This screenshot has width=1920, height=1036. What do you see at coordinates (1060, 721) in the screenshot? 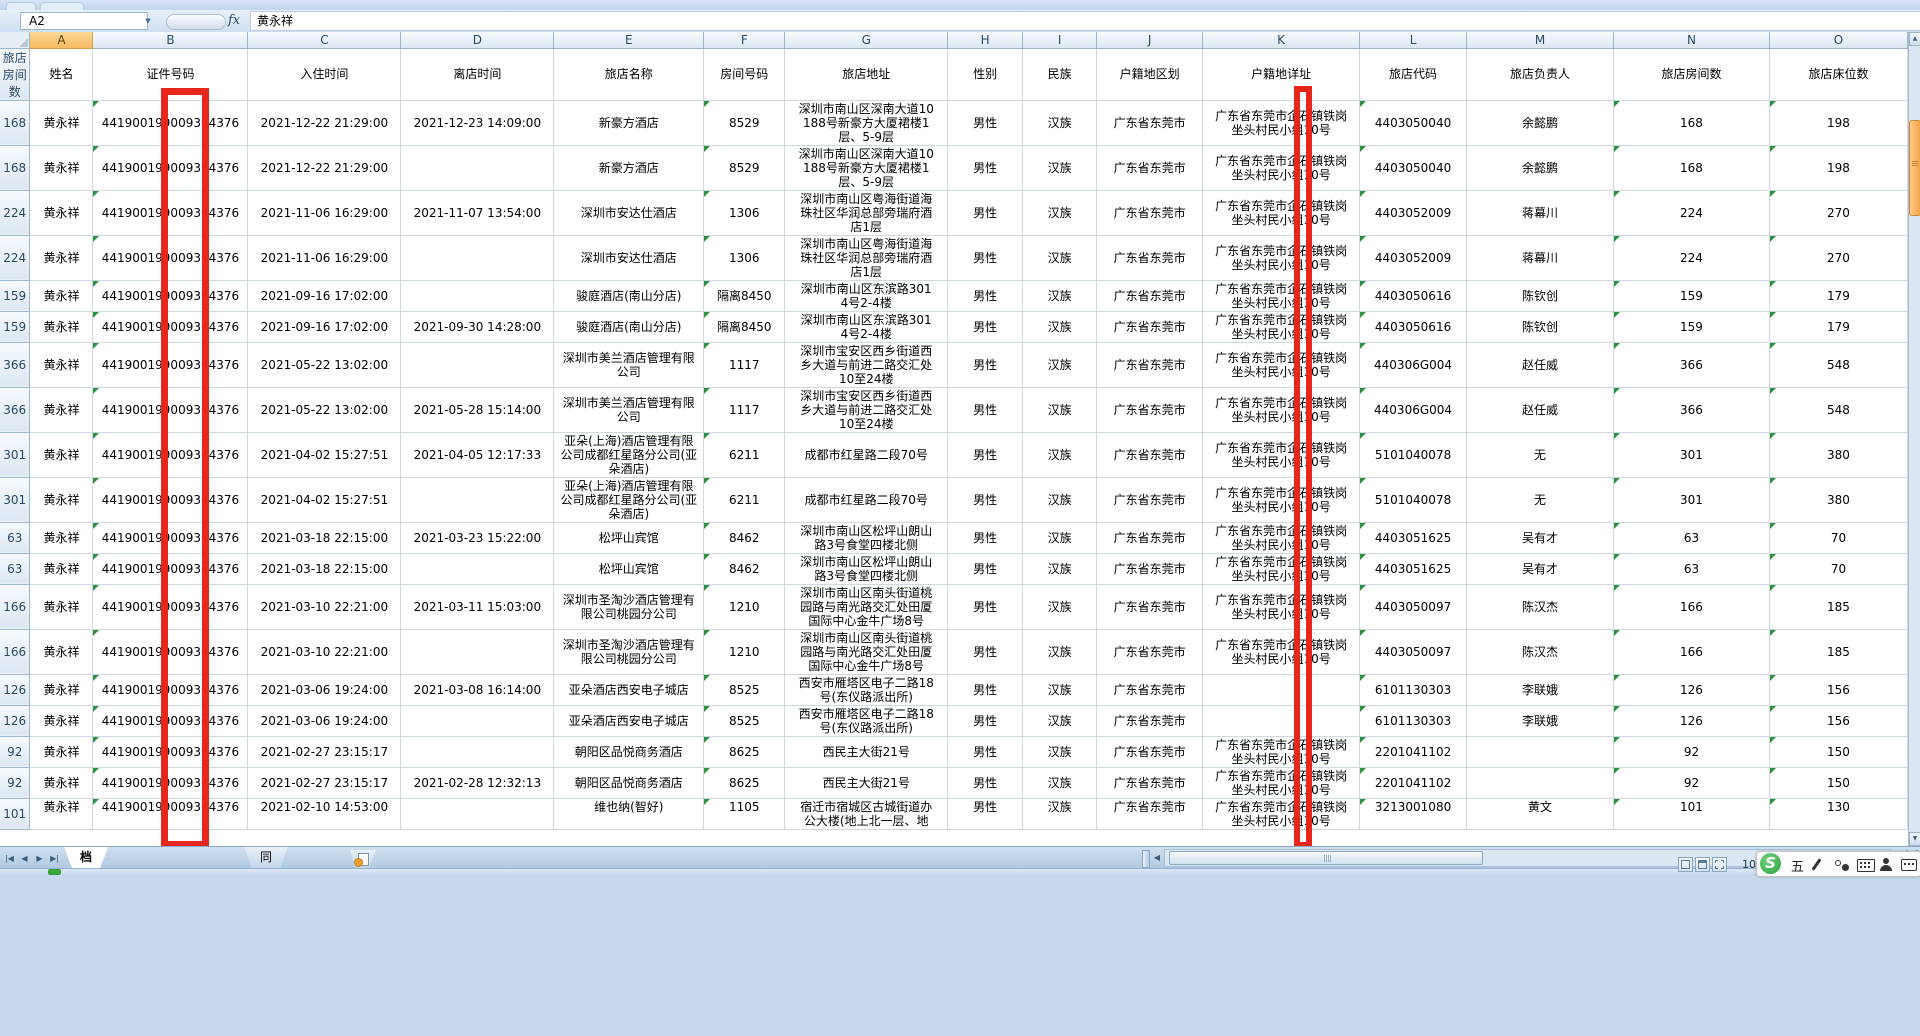
I see `cell-I126: 汉族` at bounding box center [1060, 721].